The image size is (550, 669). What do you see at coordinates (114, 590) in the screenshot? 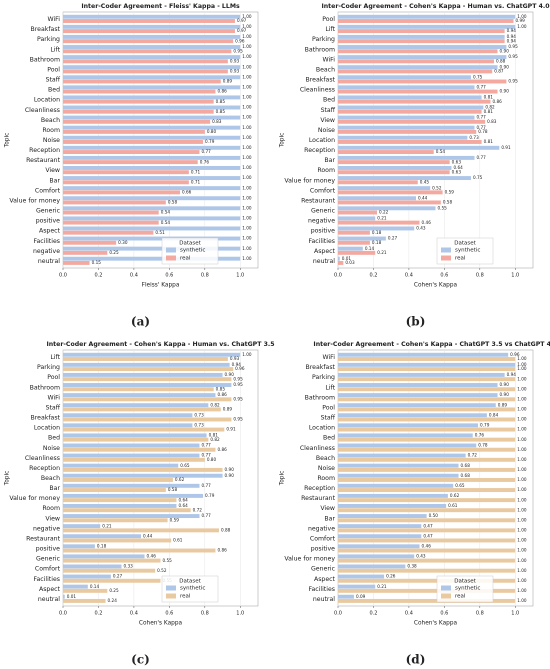
I see `value-label: 0.25` at bounding box center [114, 590].